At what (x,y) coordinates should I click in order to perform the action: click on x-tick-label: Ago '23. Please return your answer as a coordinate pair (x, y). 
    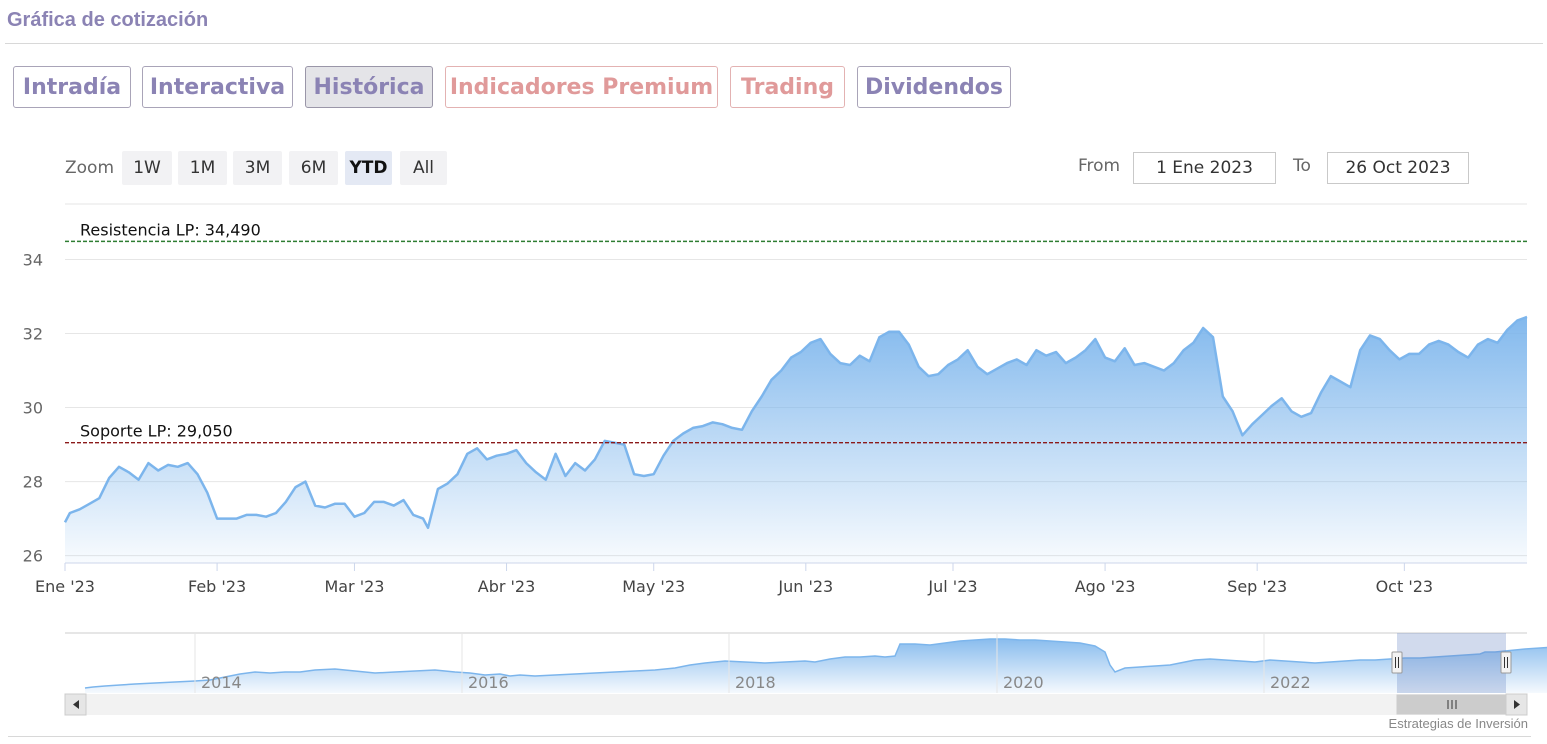
    Looking at the image, I should click on (1105, 586).